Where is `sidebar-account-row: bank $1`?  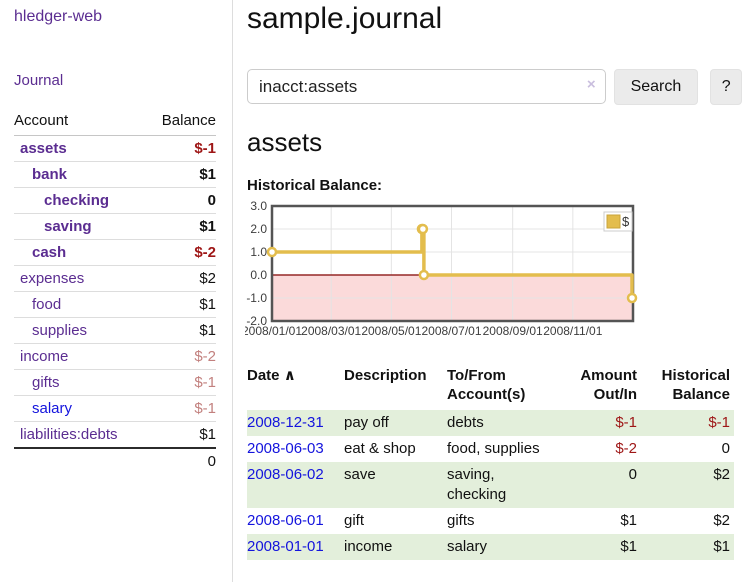
sidebar-account-row: bank $1 is located at coordinates (115, 174).